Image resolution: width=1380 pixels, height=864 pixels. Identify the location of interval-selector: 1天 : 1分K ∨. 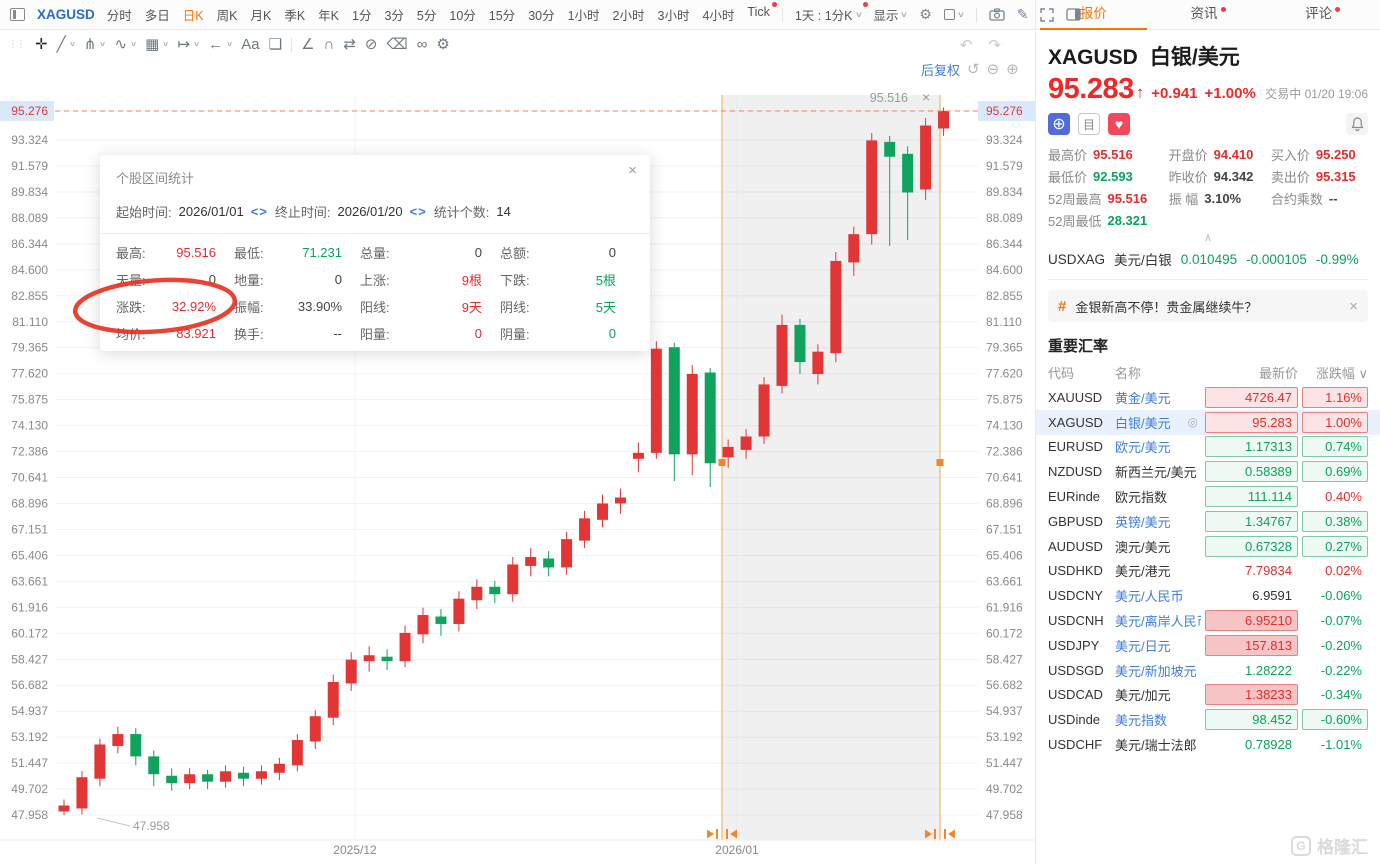
(832, 13).